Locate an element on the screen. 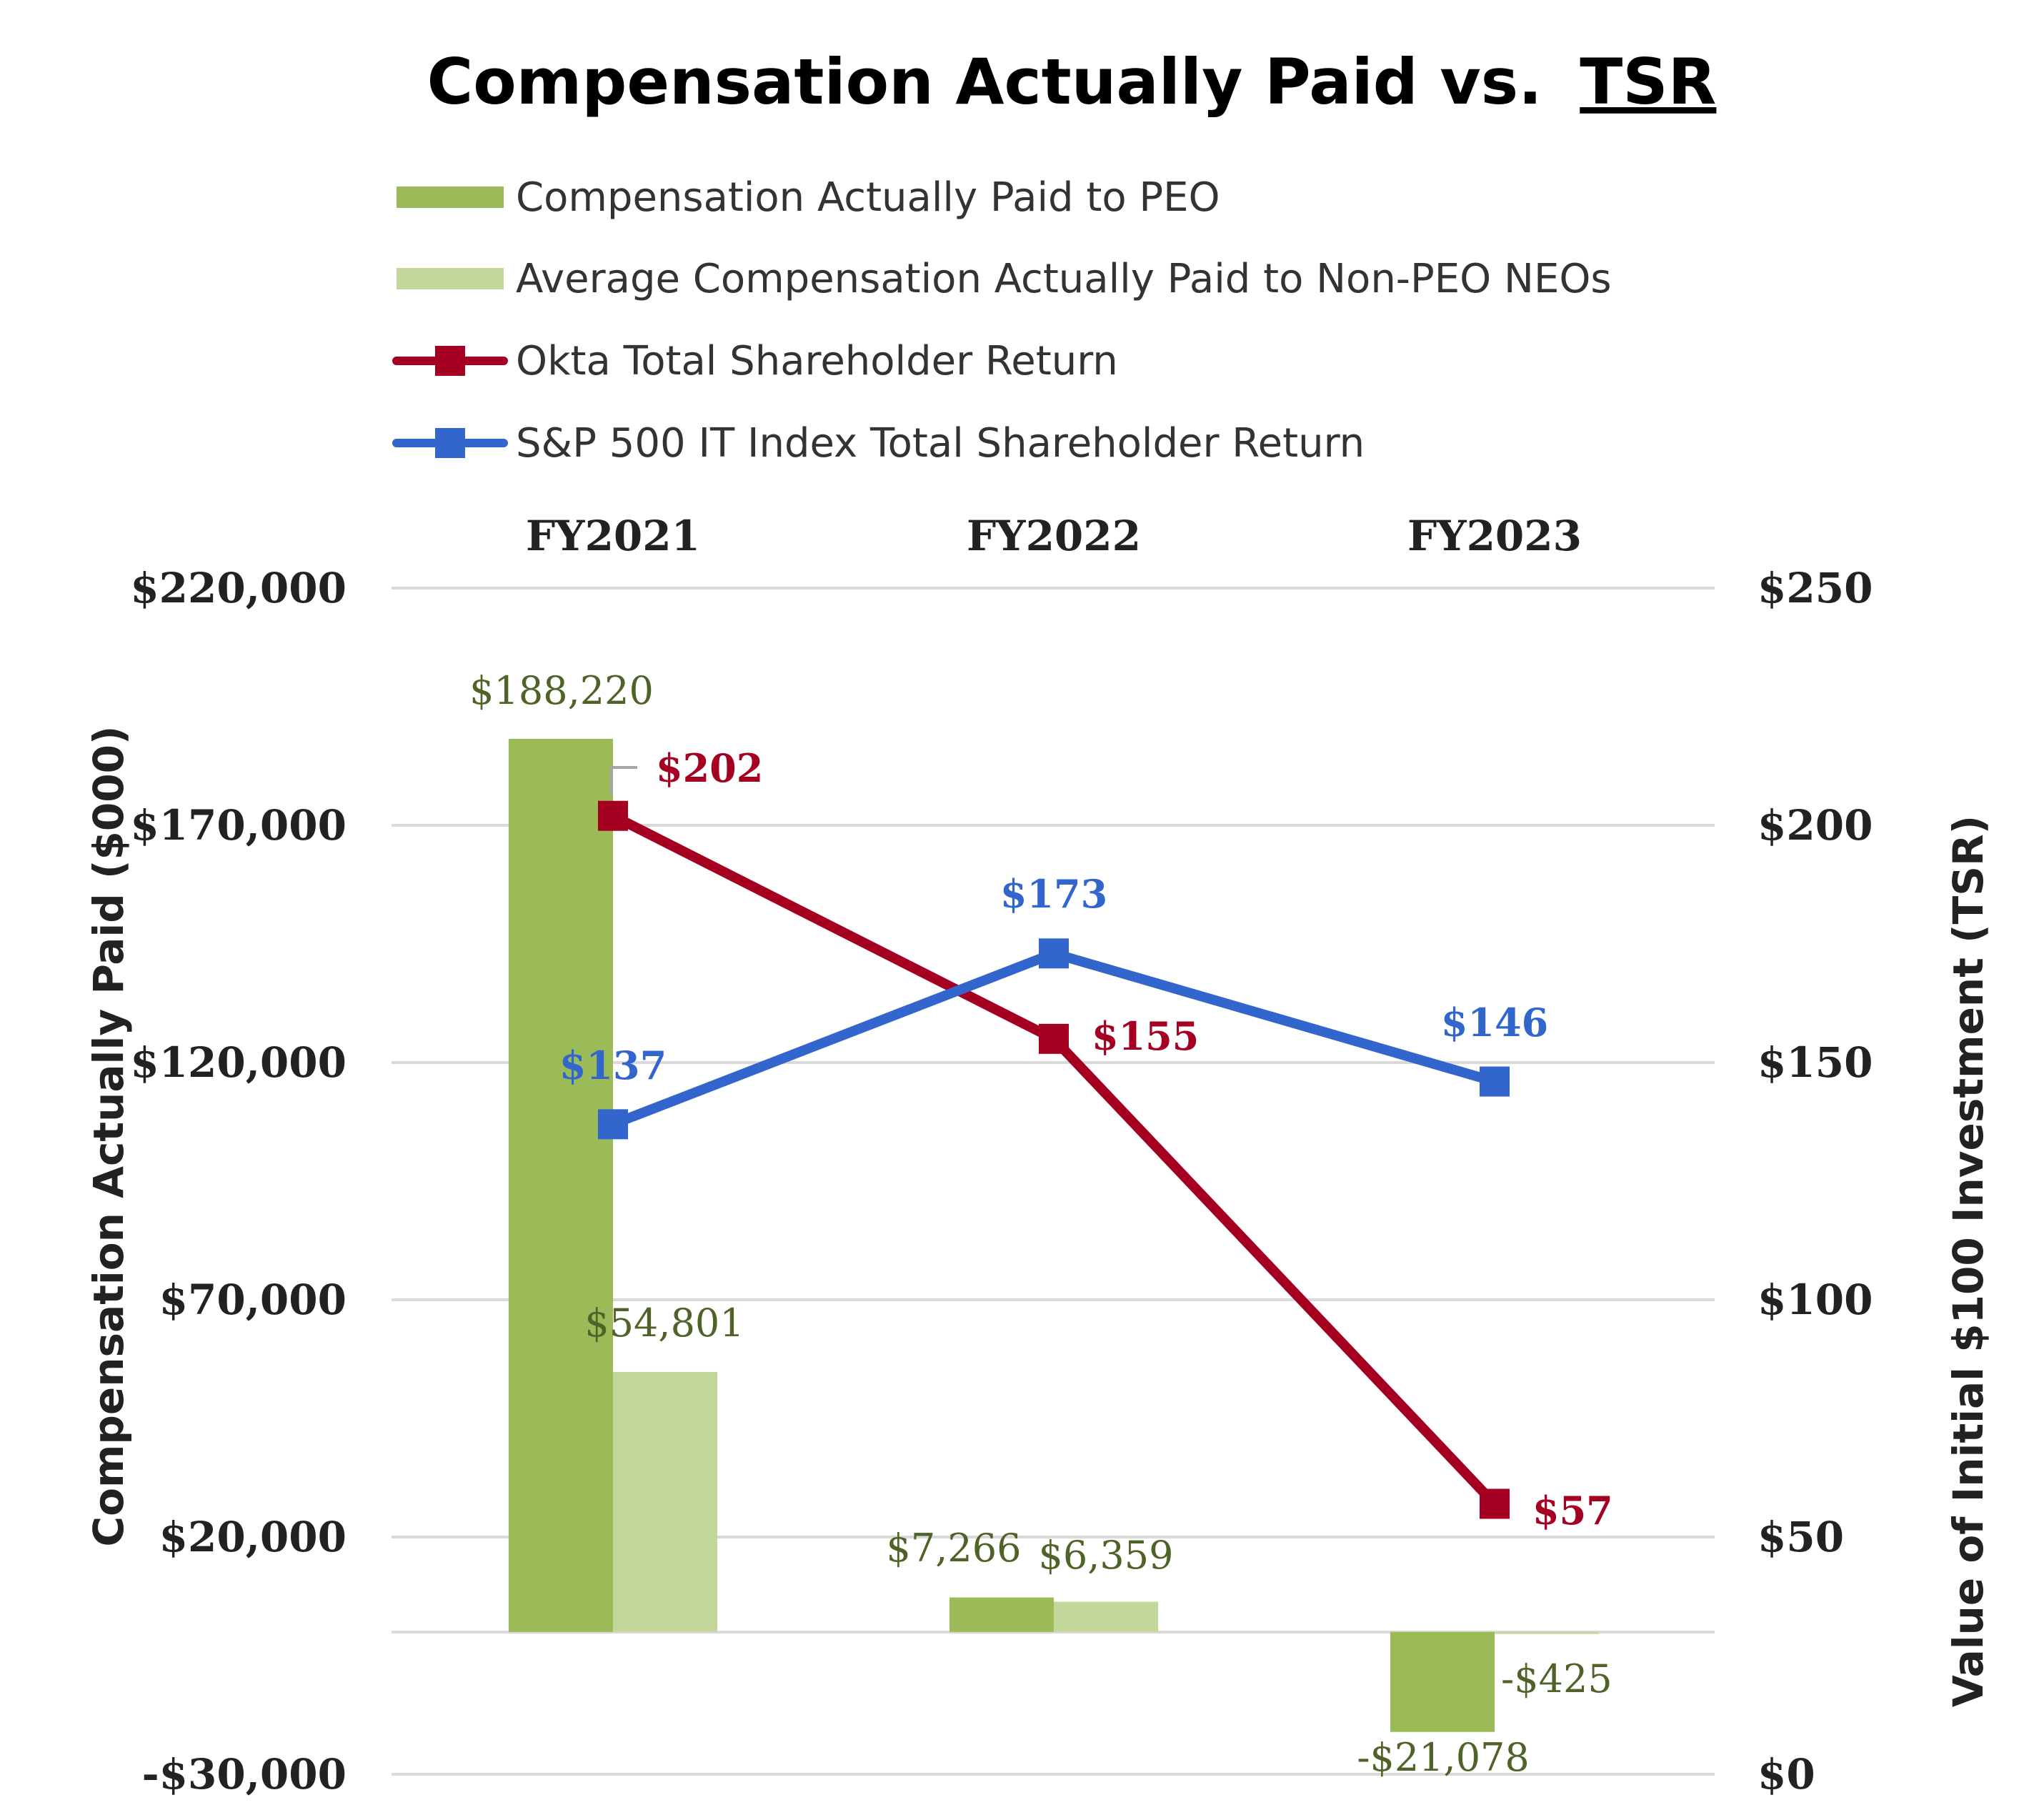 This screenshot has height=1820, width=2039. left-tick-label: $120,000 is located at coordinates (238, 1062).